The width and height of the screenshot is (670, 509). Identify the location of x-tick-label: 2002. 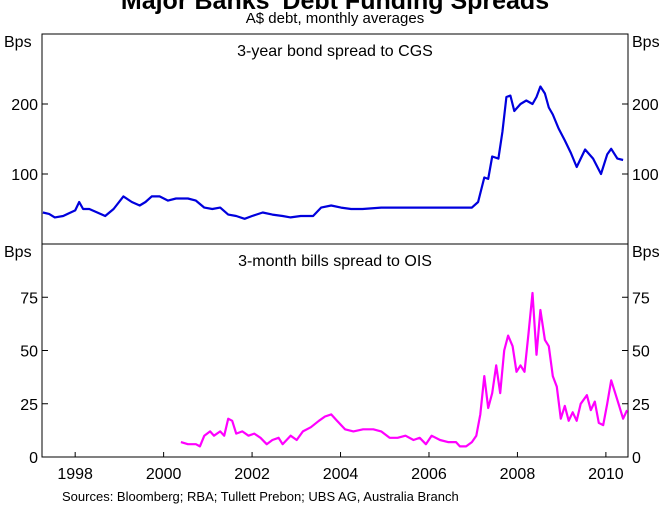
(252, 474).